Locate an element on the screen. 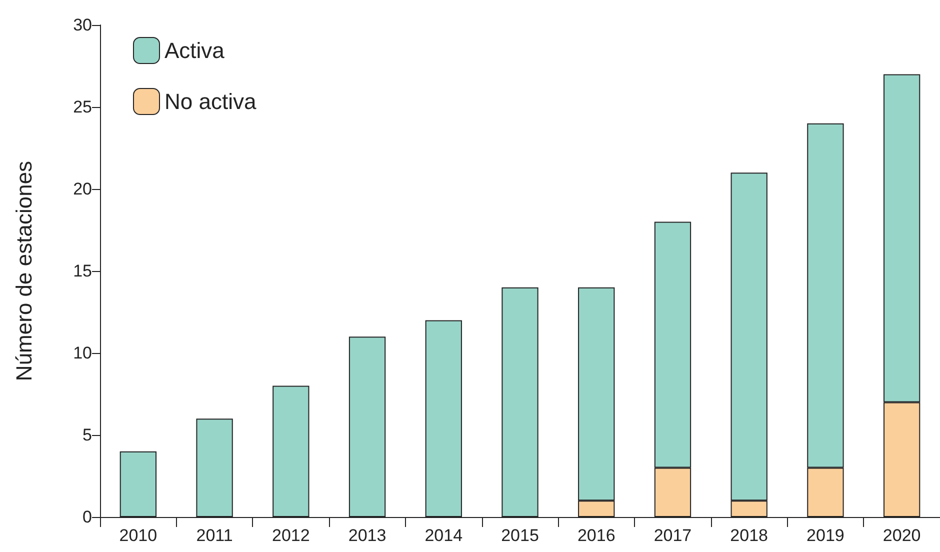 This screenshot has height=552, width=940. x-tick-label: 2014 is located at coordinates (443, 535).